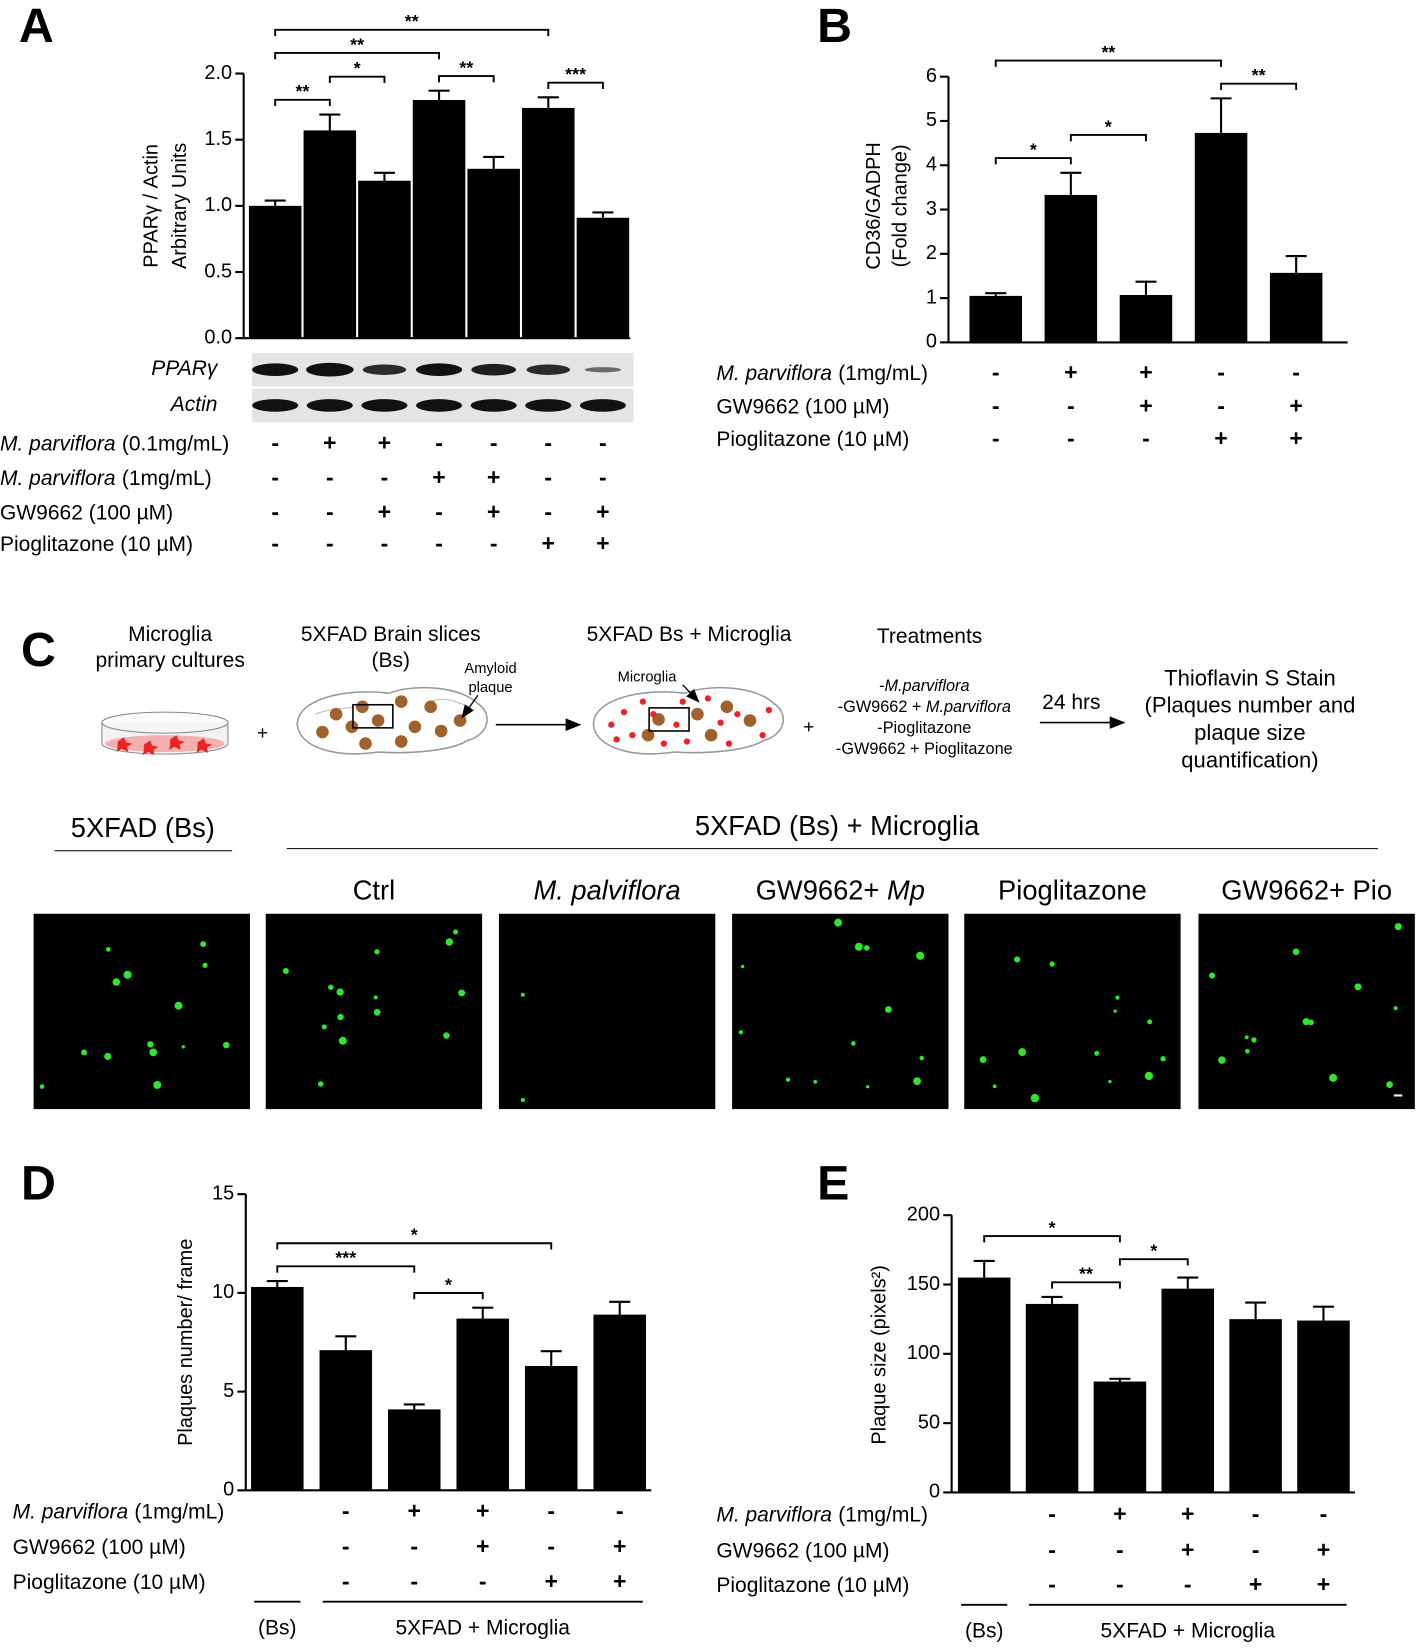 Image resolution: width=1418 pixels, height=1650 pixels. I want to click on brain-slice, so click(688, 721).